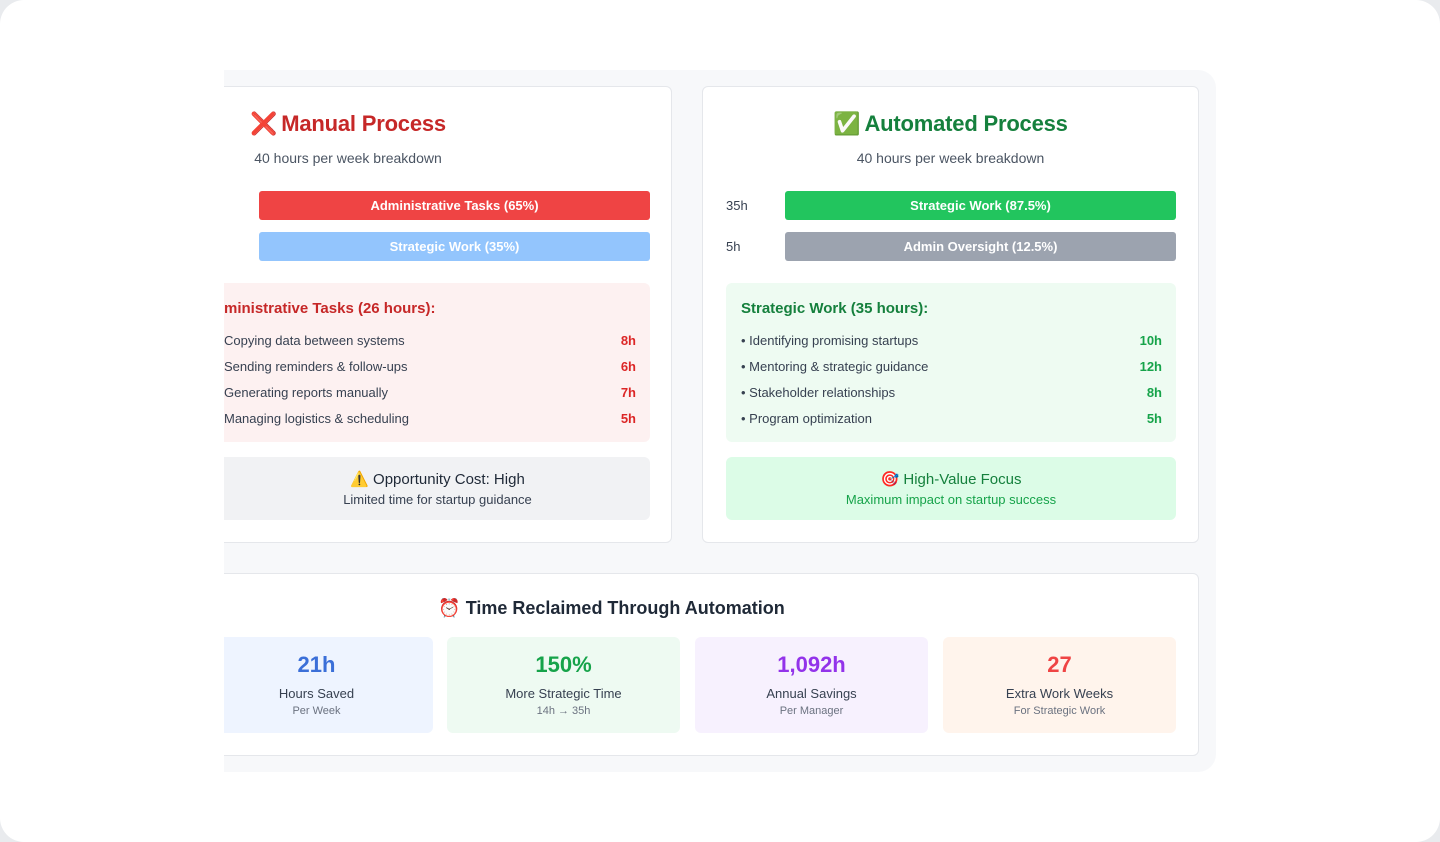  Describe the element at coordinates (316, 693) in the screenshot. I see `stat-label: Hours Saved` at that location.